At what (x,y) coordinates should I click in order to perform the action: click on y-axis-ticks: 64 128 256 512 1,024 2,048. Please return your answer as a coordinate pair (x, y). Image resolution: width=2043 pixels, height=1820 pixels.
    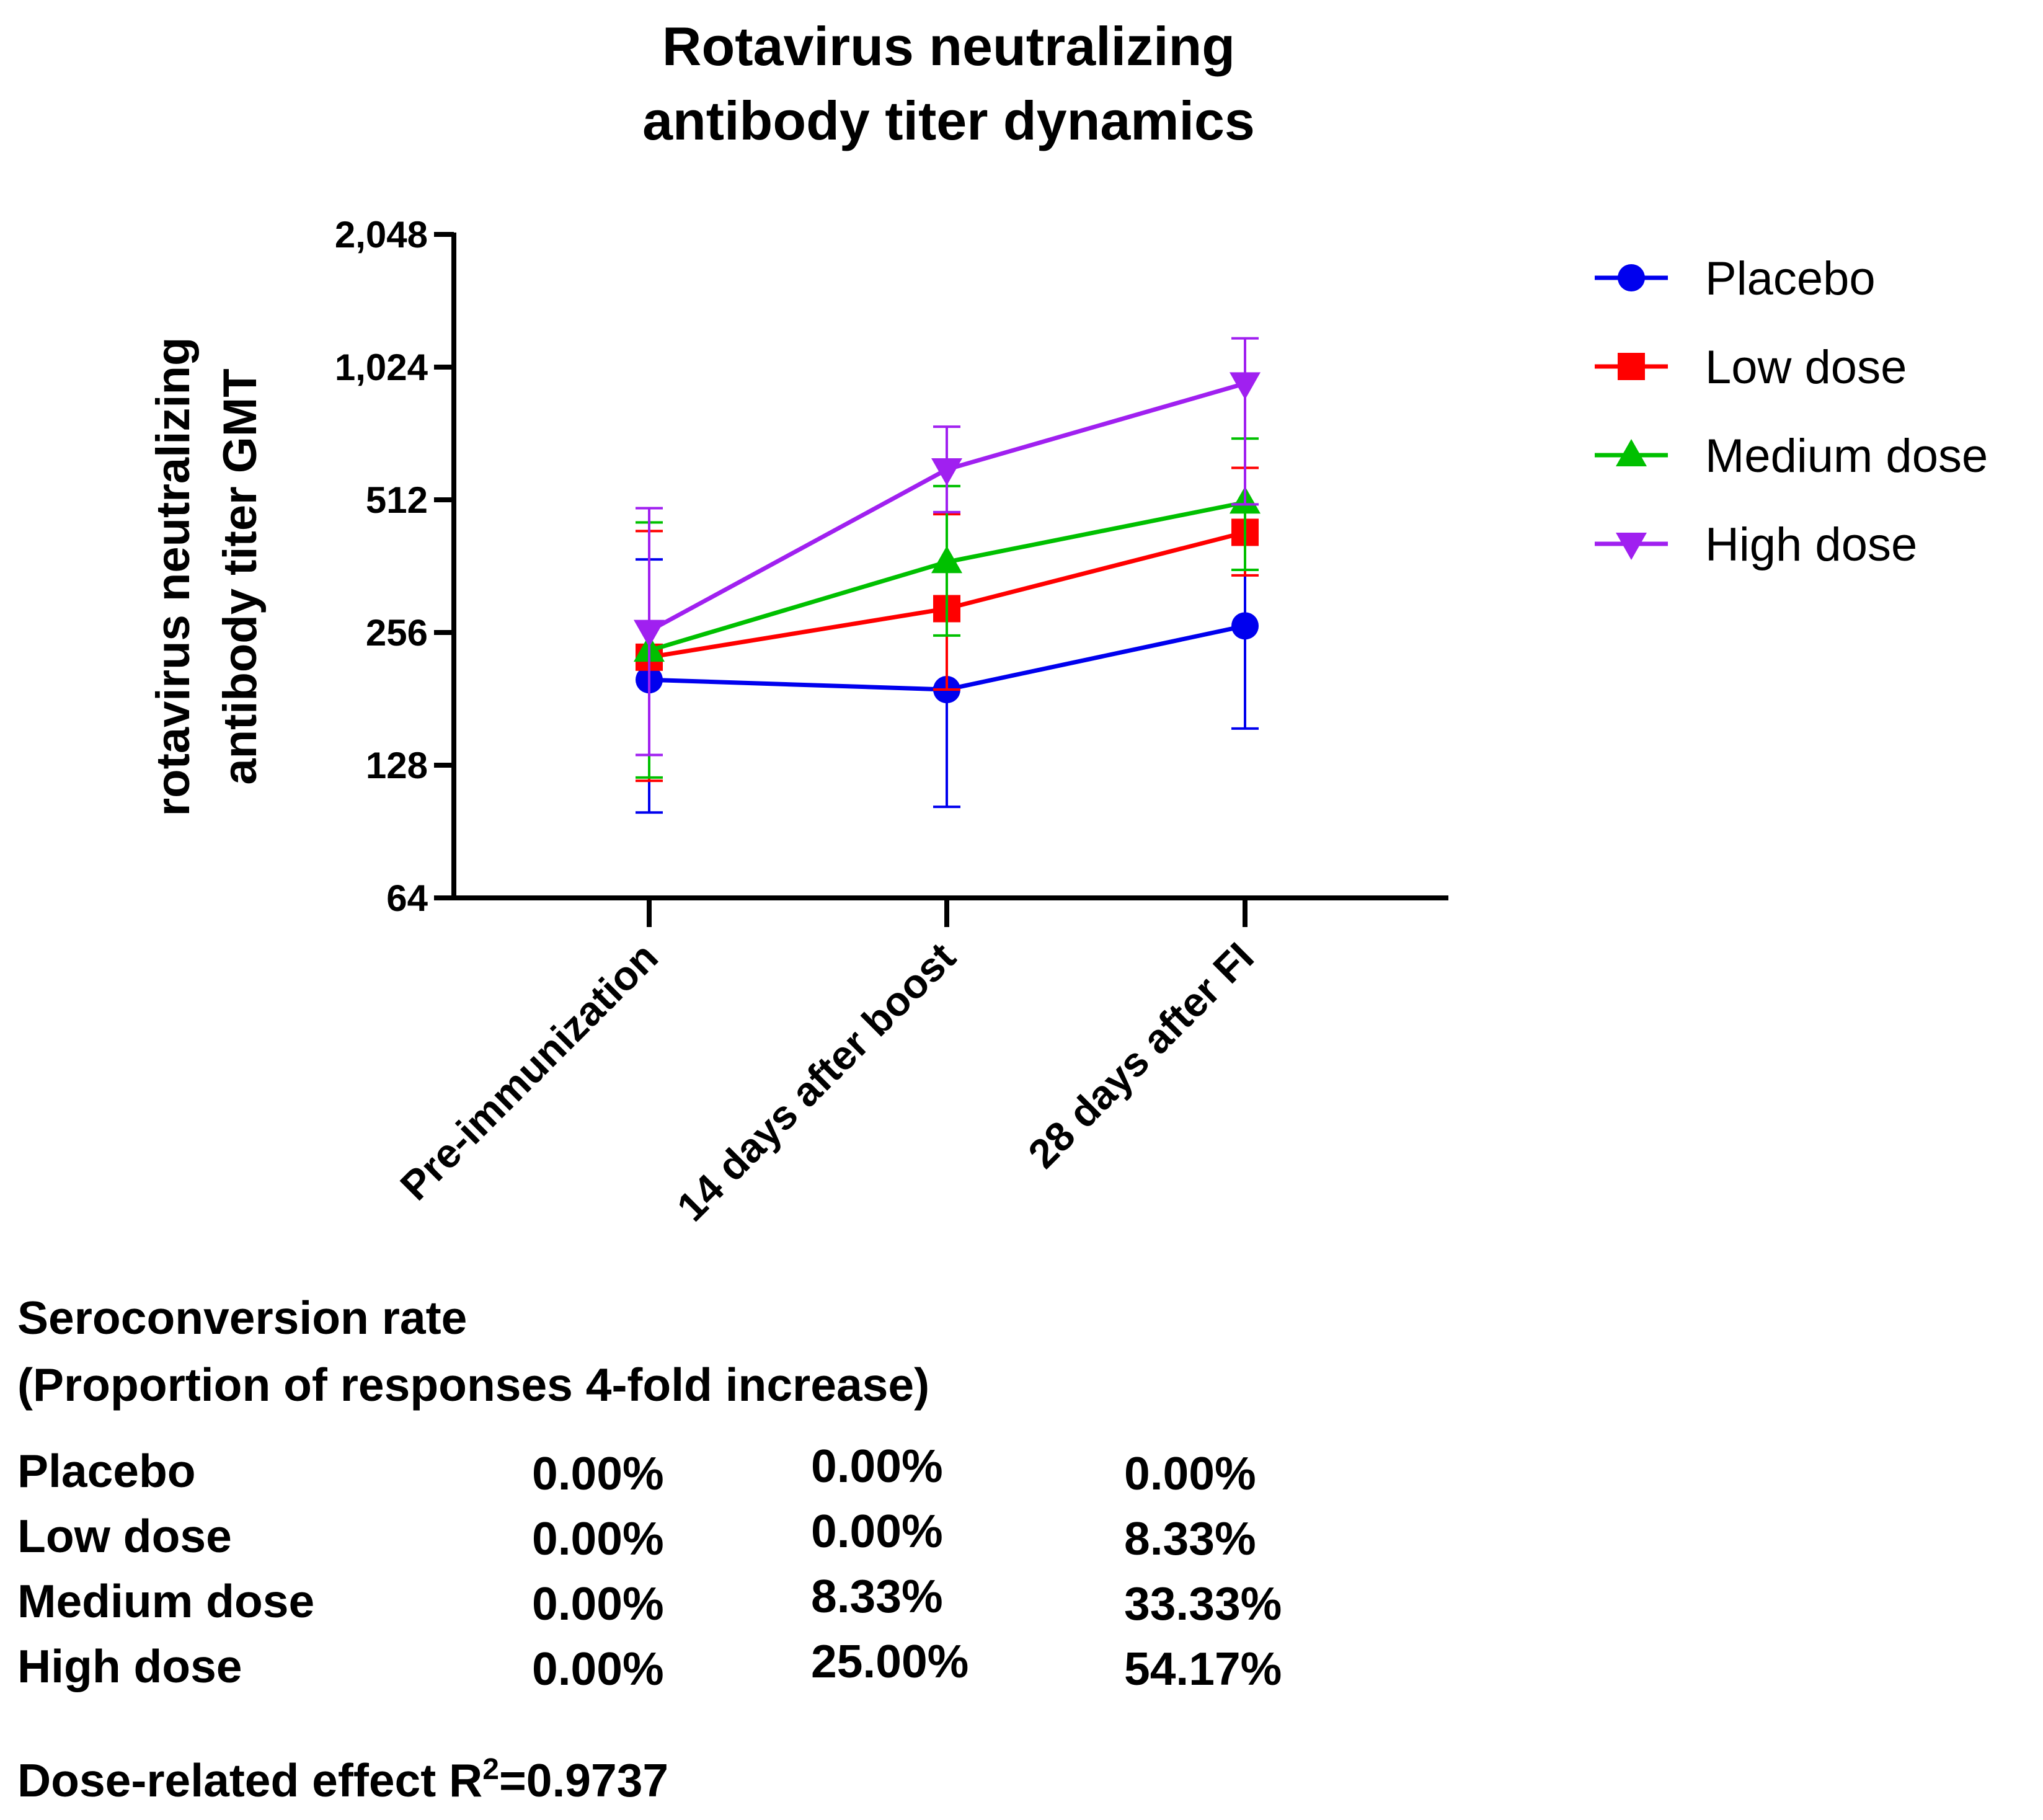
    Looking at the image, I should click on (394, 567).